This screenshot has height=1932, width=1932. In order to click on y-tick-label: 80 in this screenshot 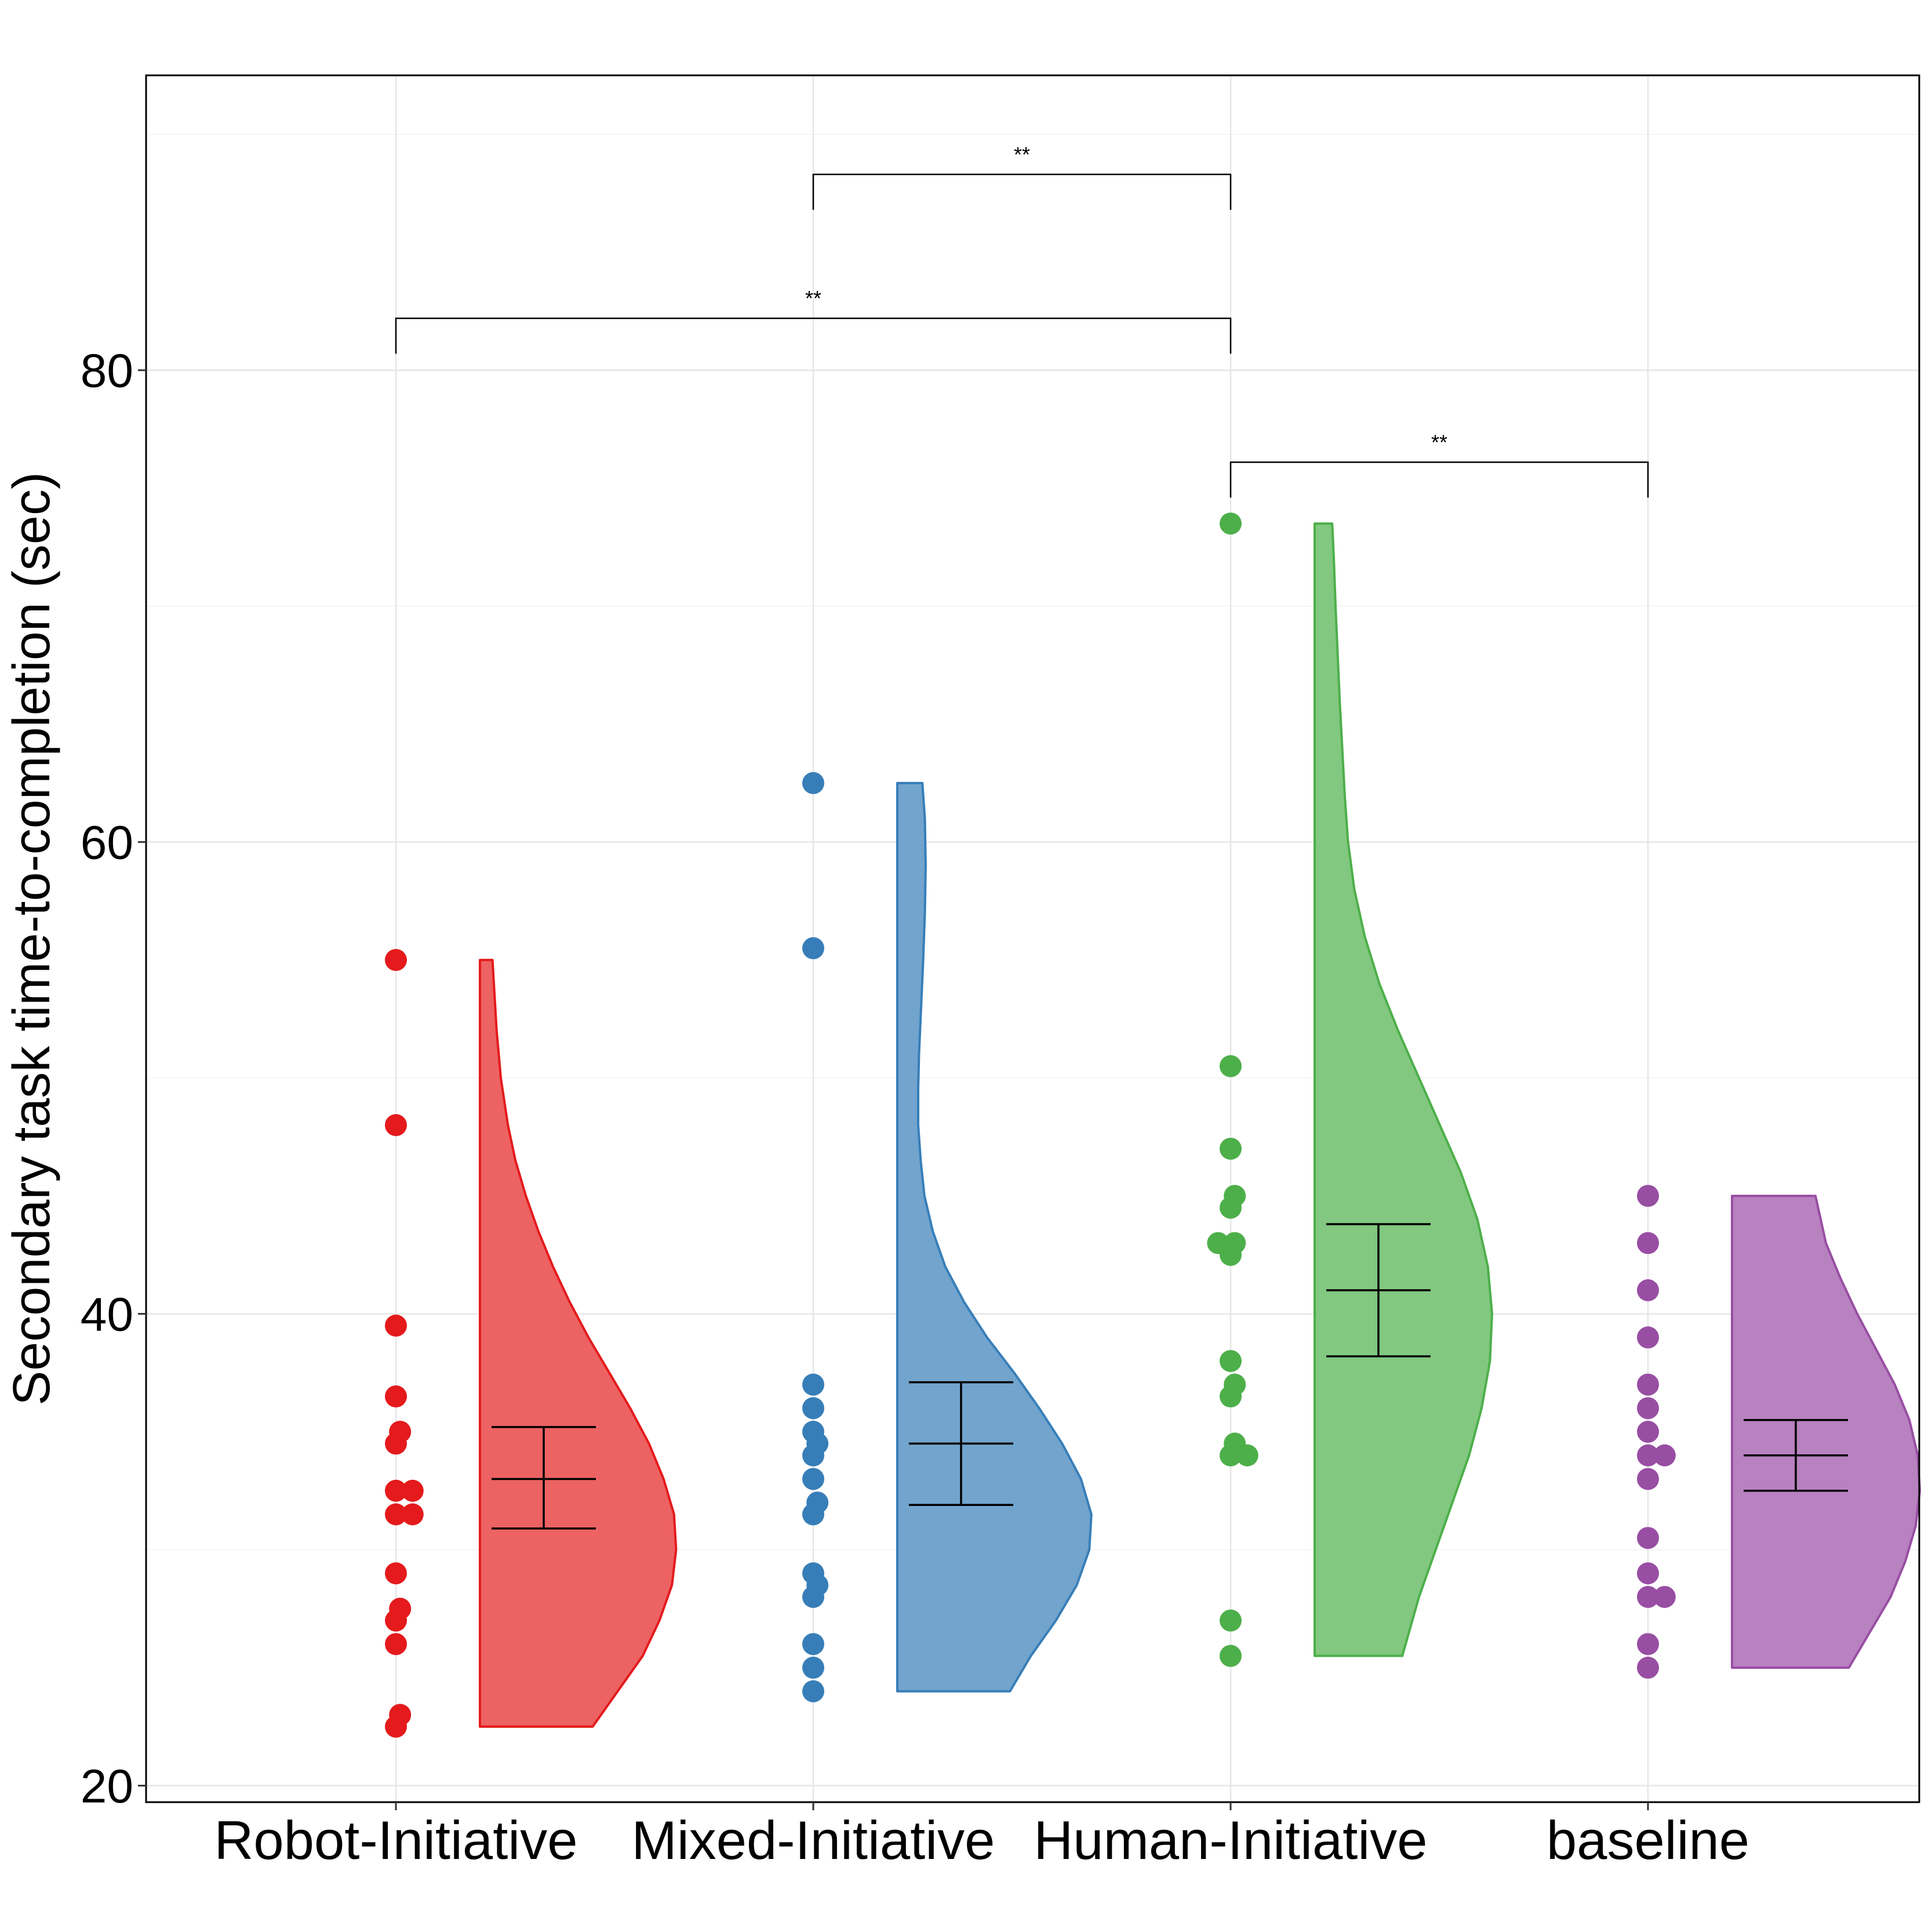, I will do `click(107, 372)`.